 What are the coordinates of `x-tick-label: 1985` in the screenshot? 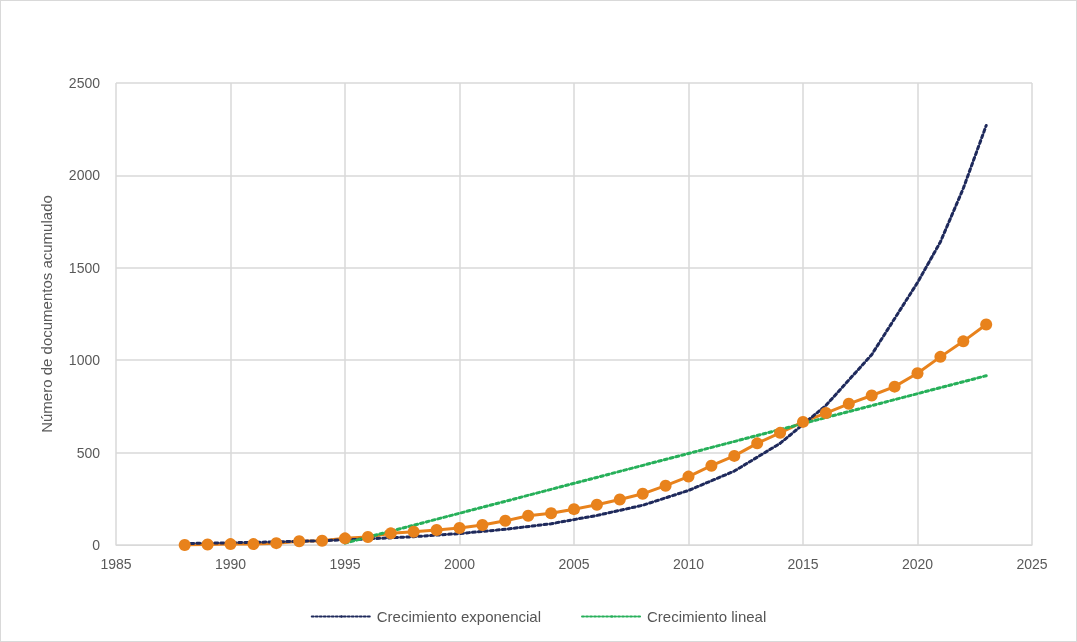 It's located at (116, 564).